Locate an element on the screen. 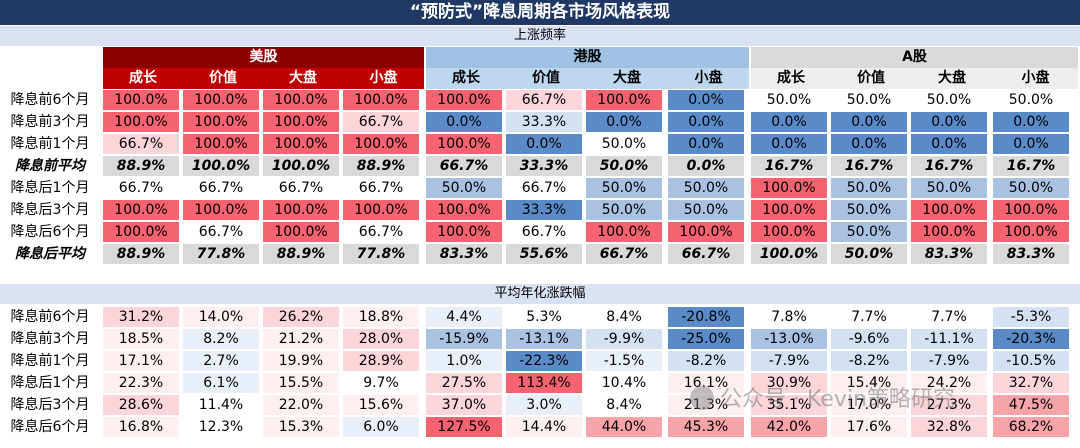 The image size is (1080, 448). table-cell: 28.0% is located at coordinates (381, 339).